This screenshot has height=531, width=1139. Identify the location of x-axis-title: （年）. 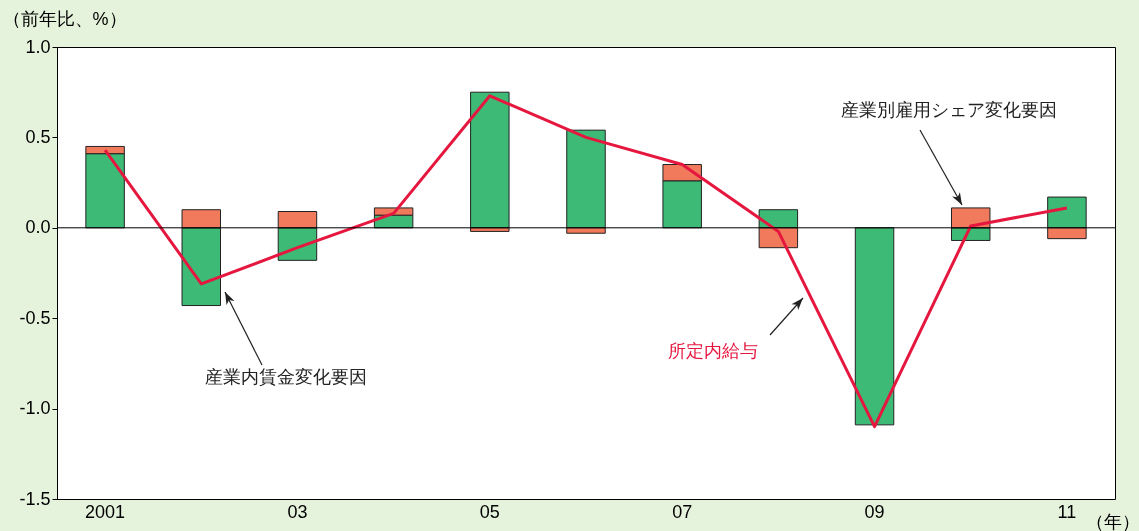
(1112, 521).